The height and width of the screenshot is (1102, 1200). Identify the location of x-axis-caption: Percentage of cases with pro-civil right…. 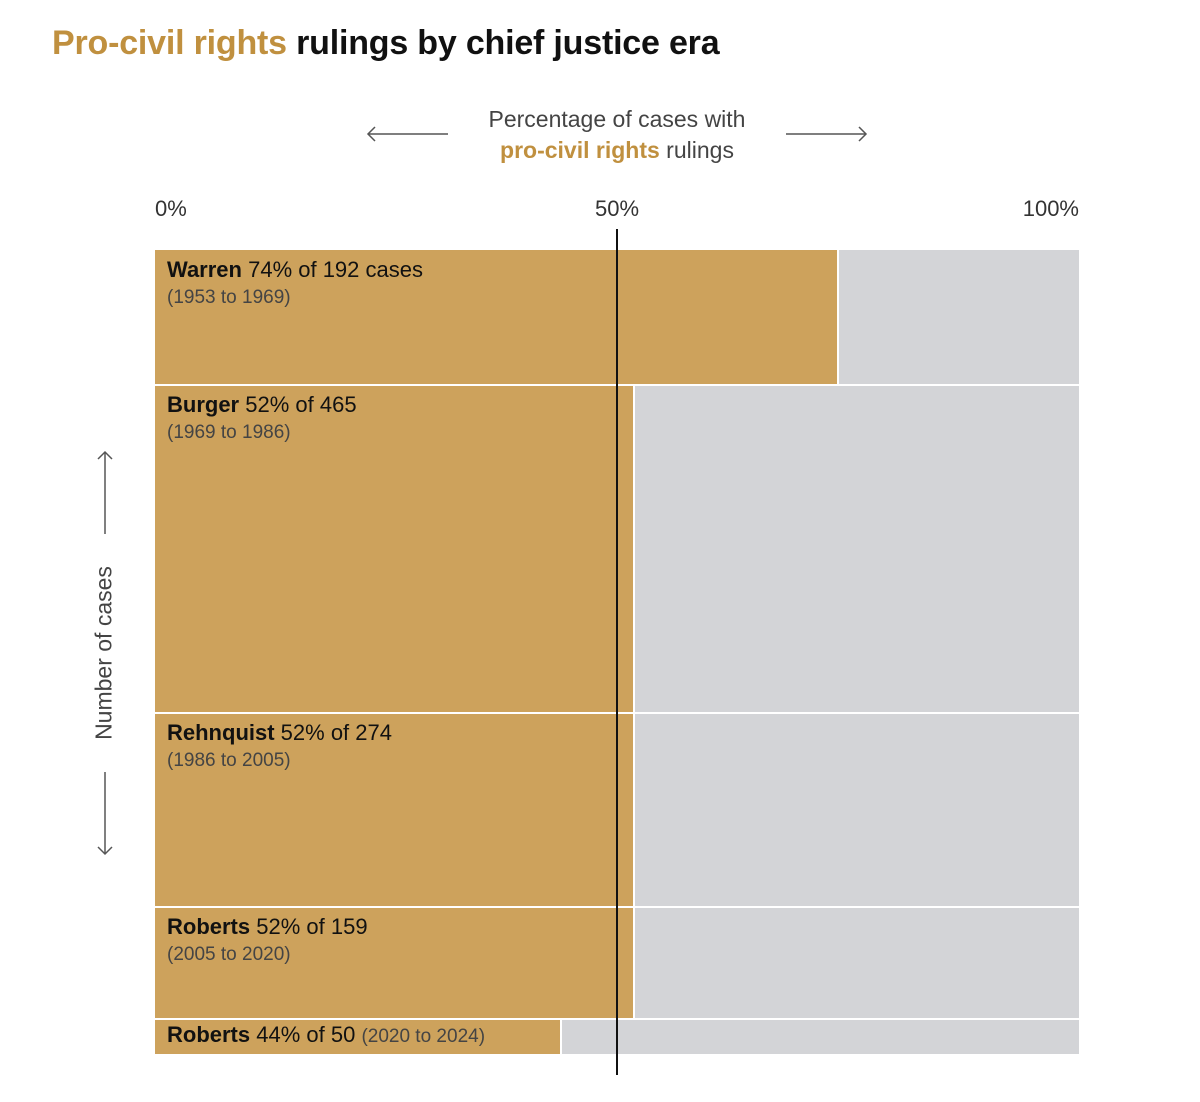
(617, 135).